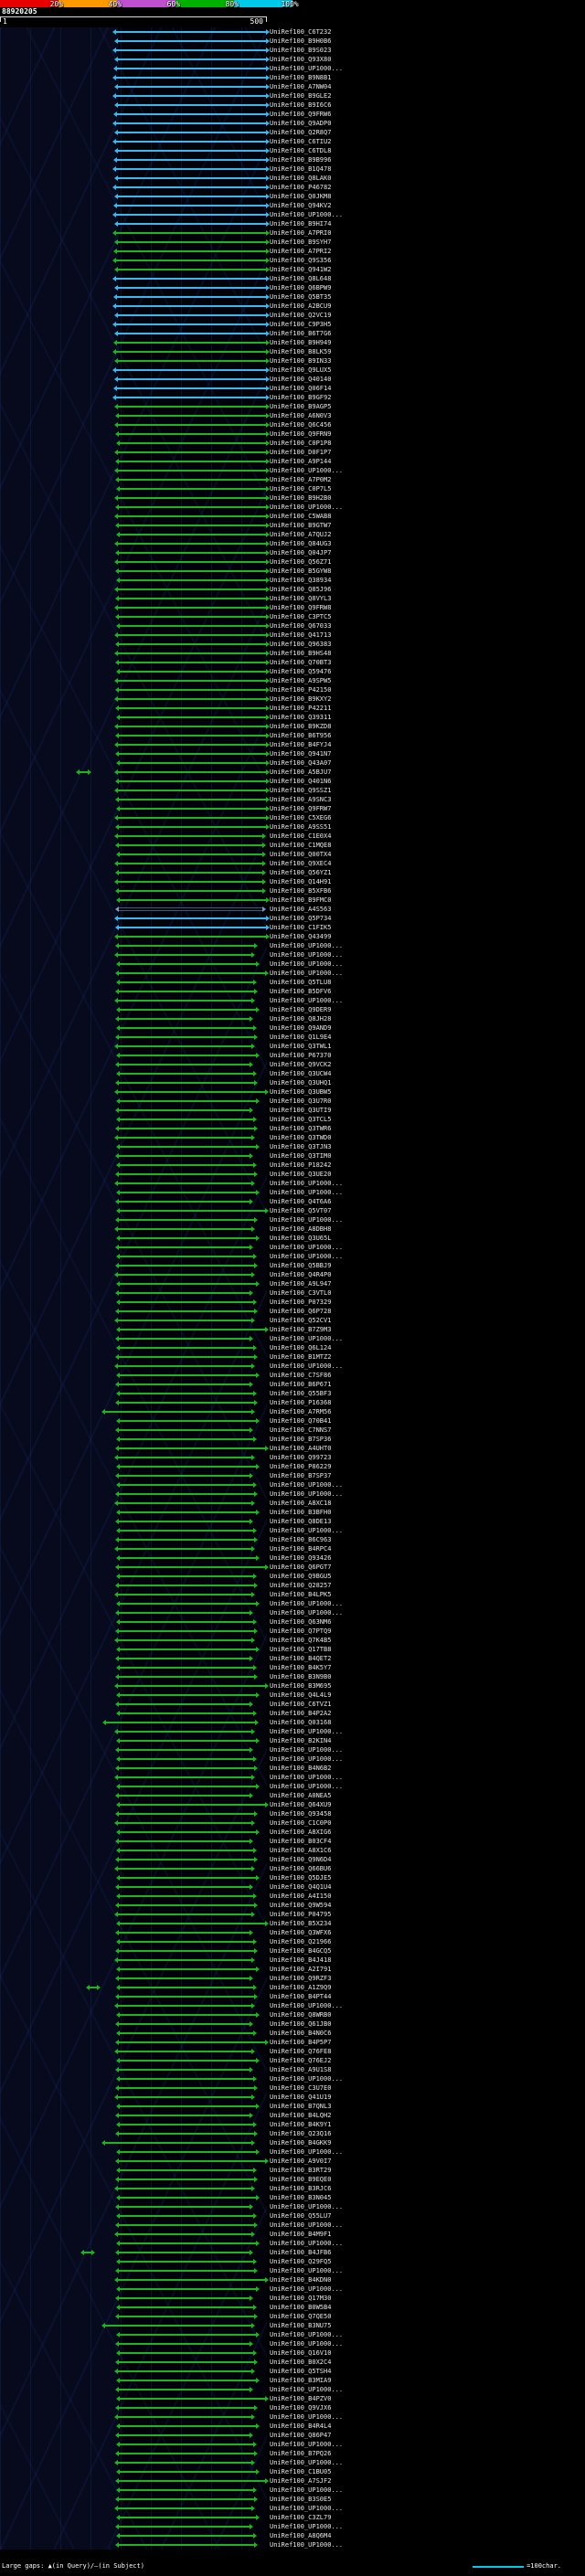 The image size is (585, 2576). Describe the element at coordinates (293, 1658) in the screenshot. I see `hit-row: UniRef100_B4QET2` at that location.